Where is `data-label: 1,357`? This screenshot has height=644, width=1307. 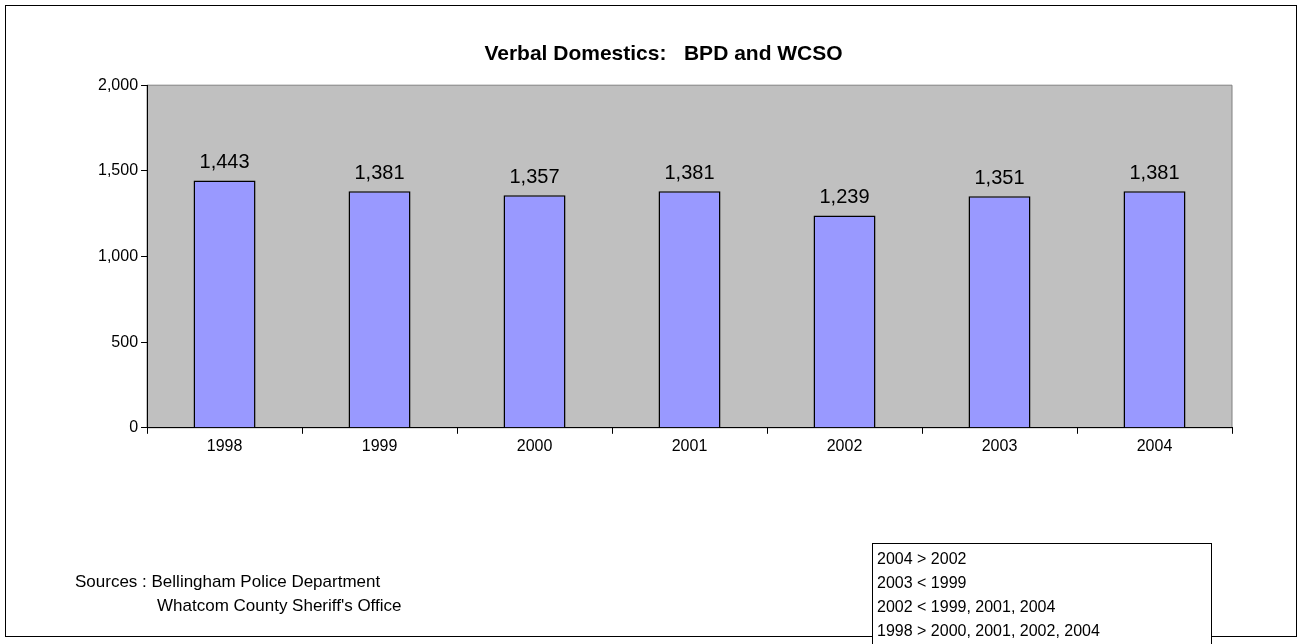
data-label: 1,357 is located at coordinates (534, 175).